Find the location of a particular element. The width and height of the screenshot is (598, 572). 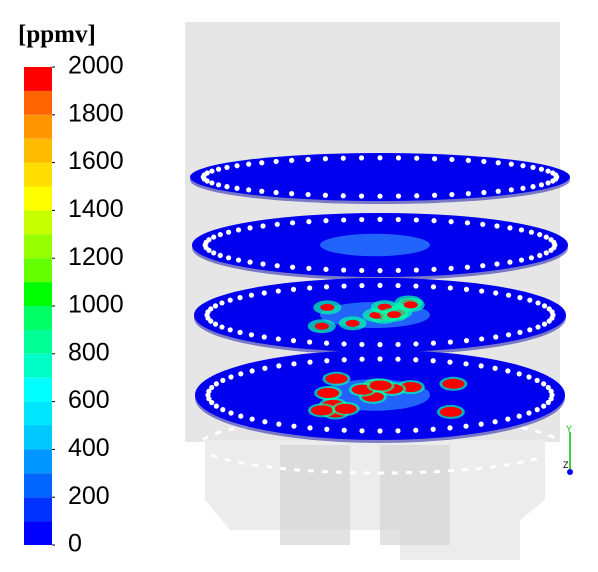

axis-label: Z is located at coordinates (566, 465).